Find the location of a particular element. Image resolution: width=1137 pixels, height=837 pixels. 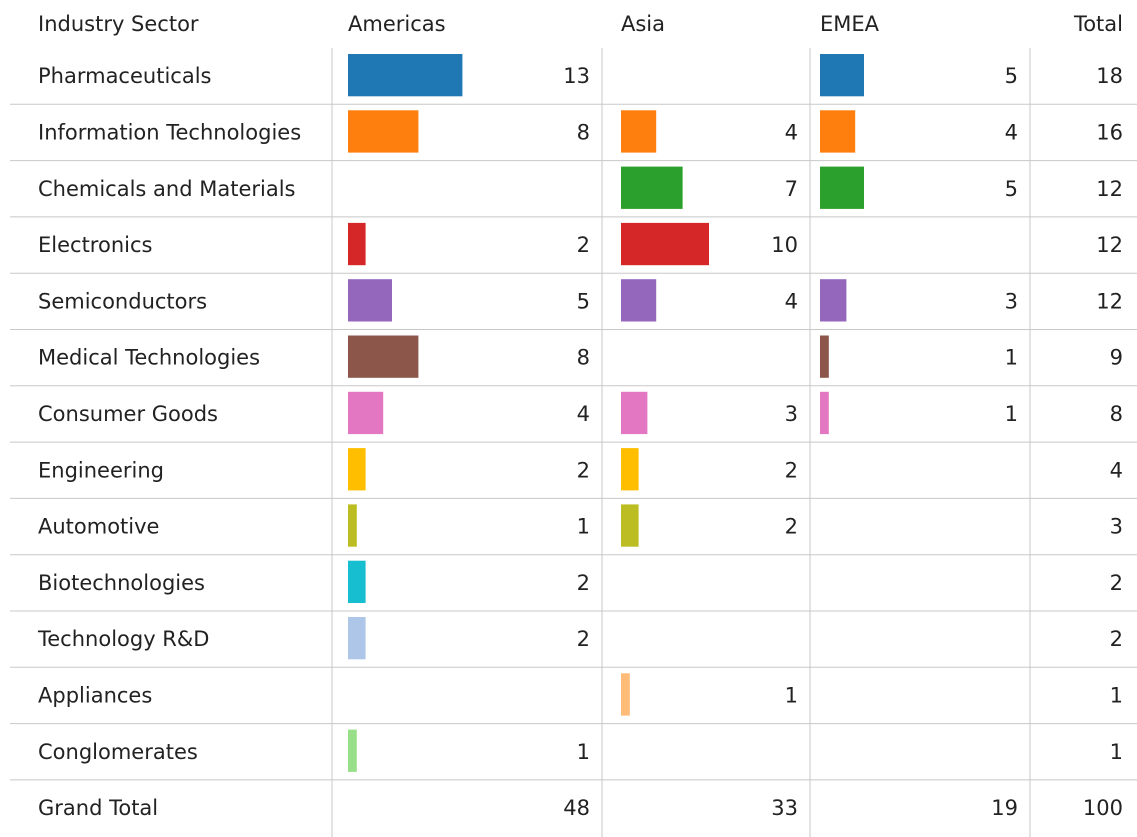

column-header: EMEA is located at coordinates (850, 24).